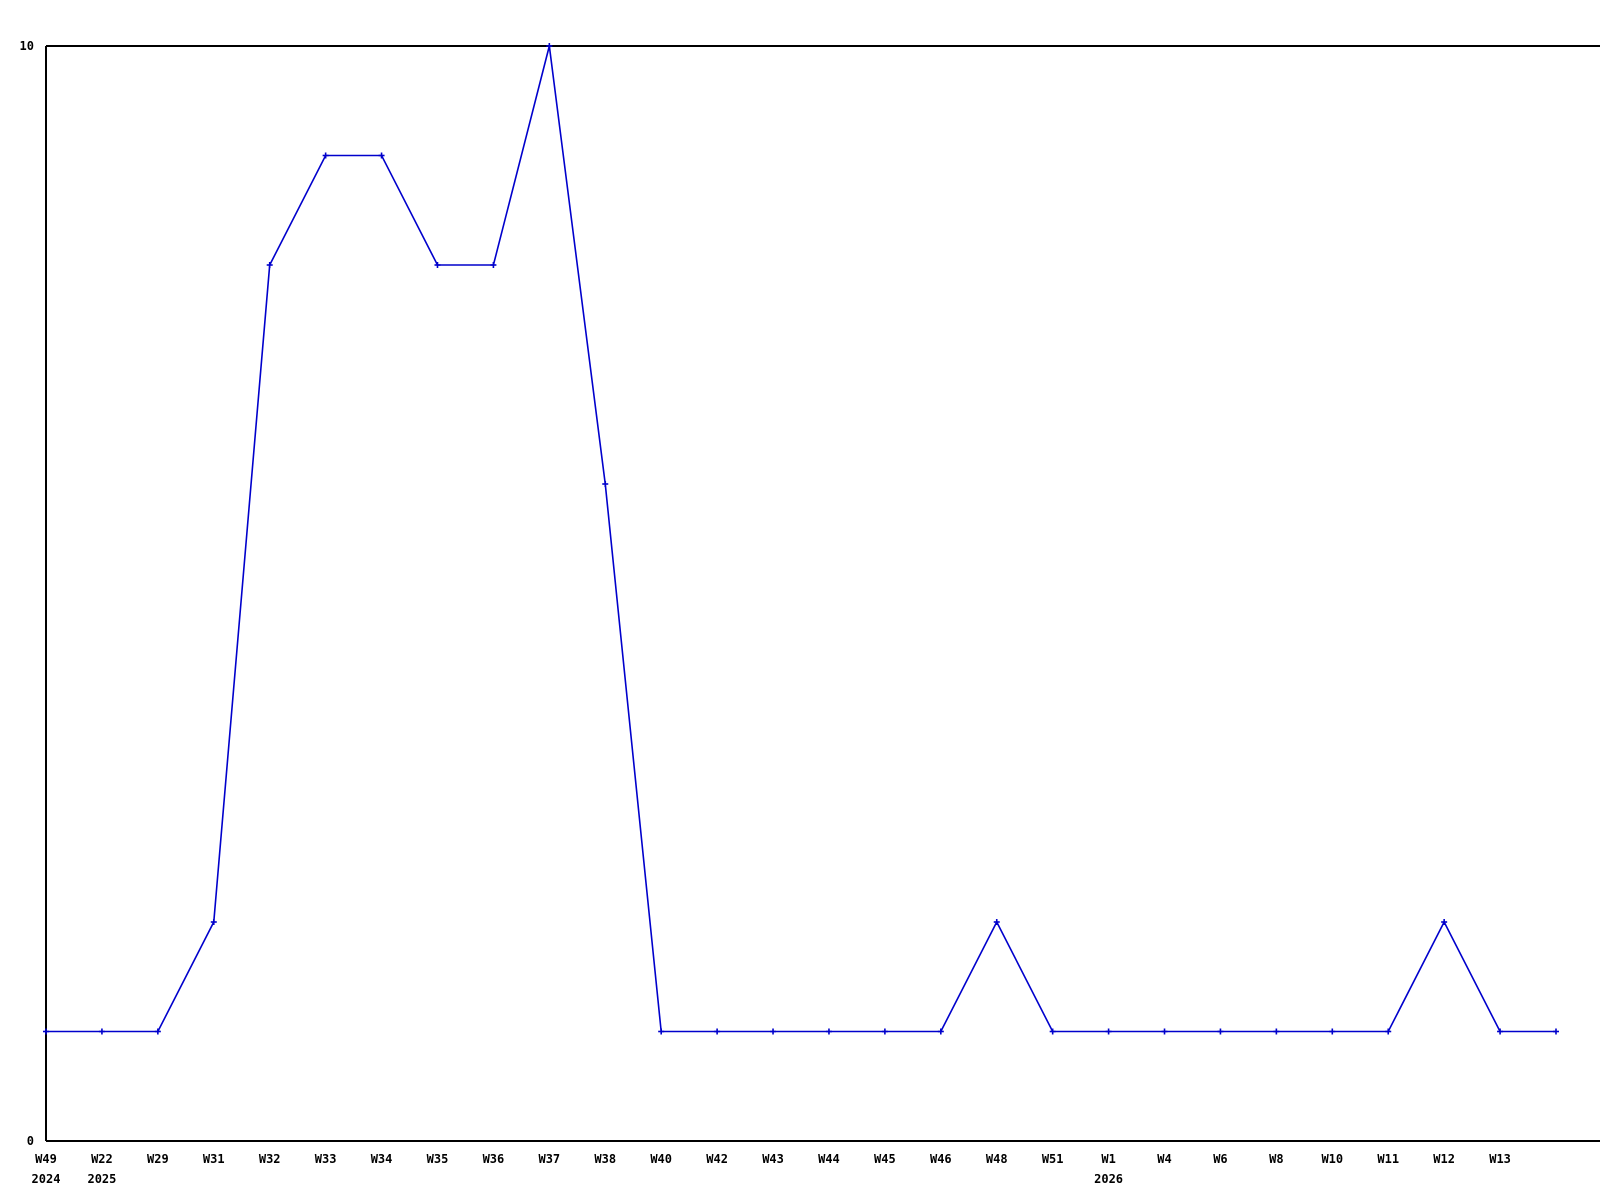 This screenshot has height=1200, width=1600. Describe the element at coordinates (102, 1159) in the screenshot. I see `x-tick-label: W22` at that location.